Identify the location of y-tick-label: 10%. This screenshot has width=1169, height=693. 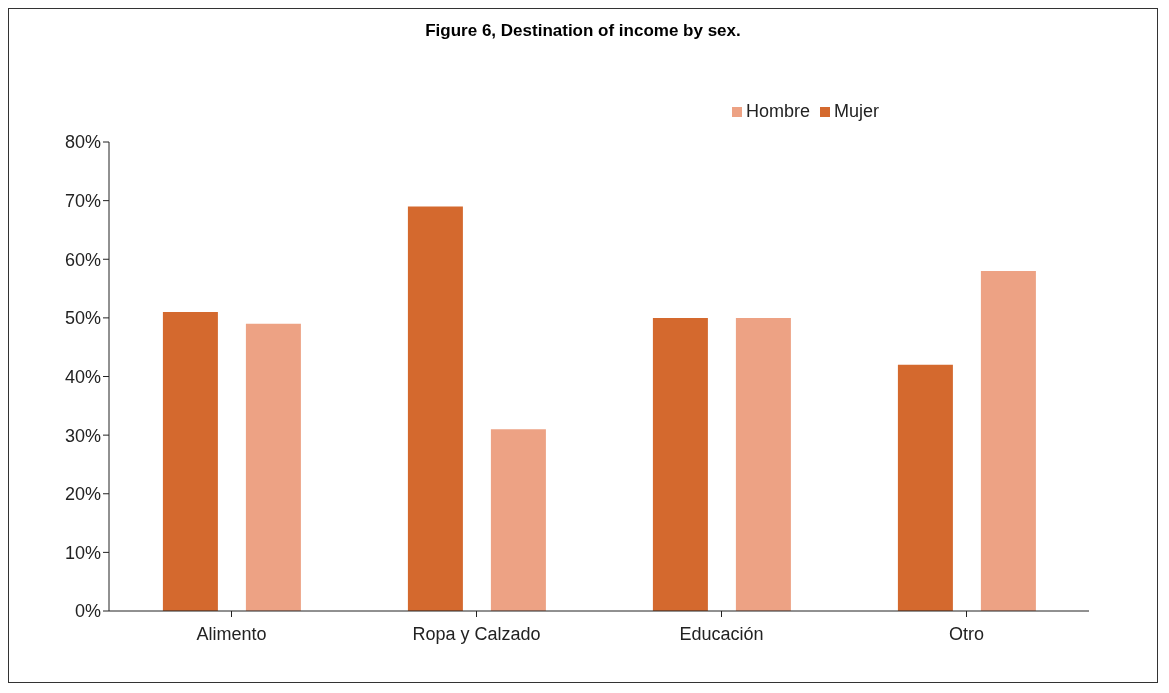
(82, 552).